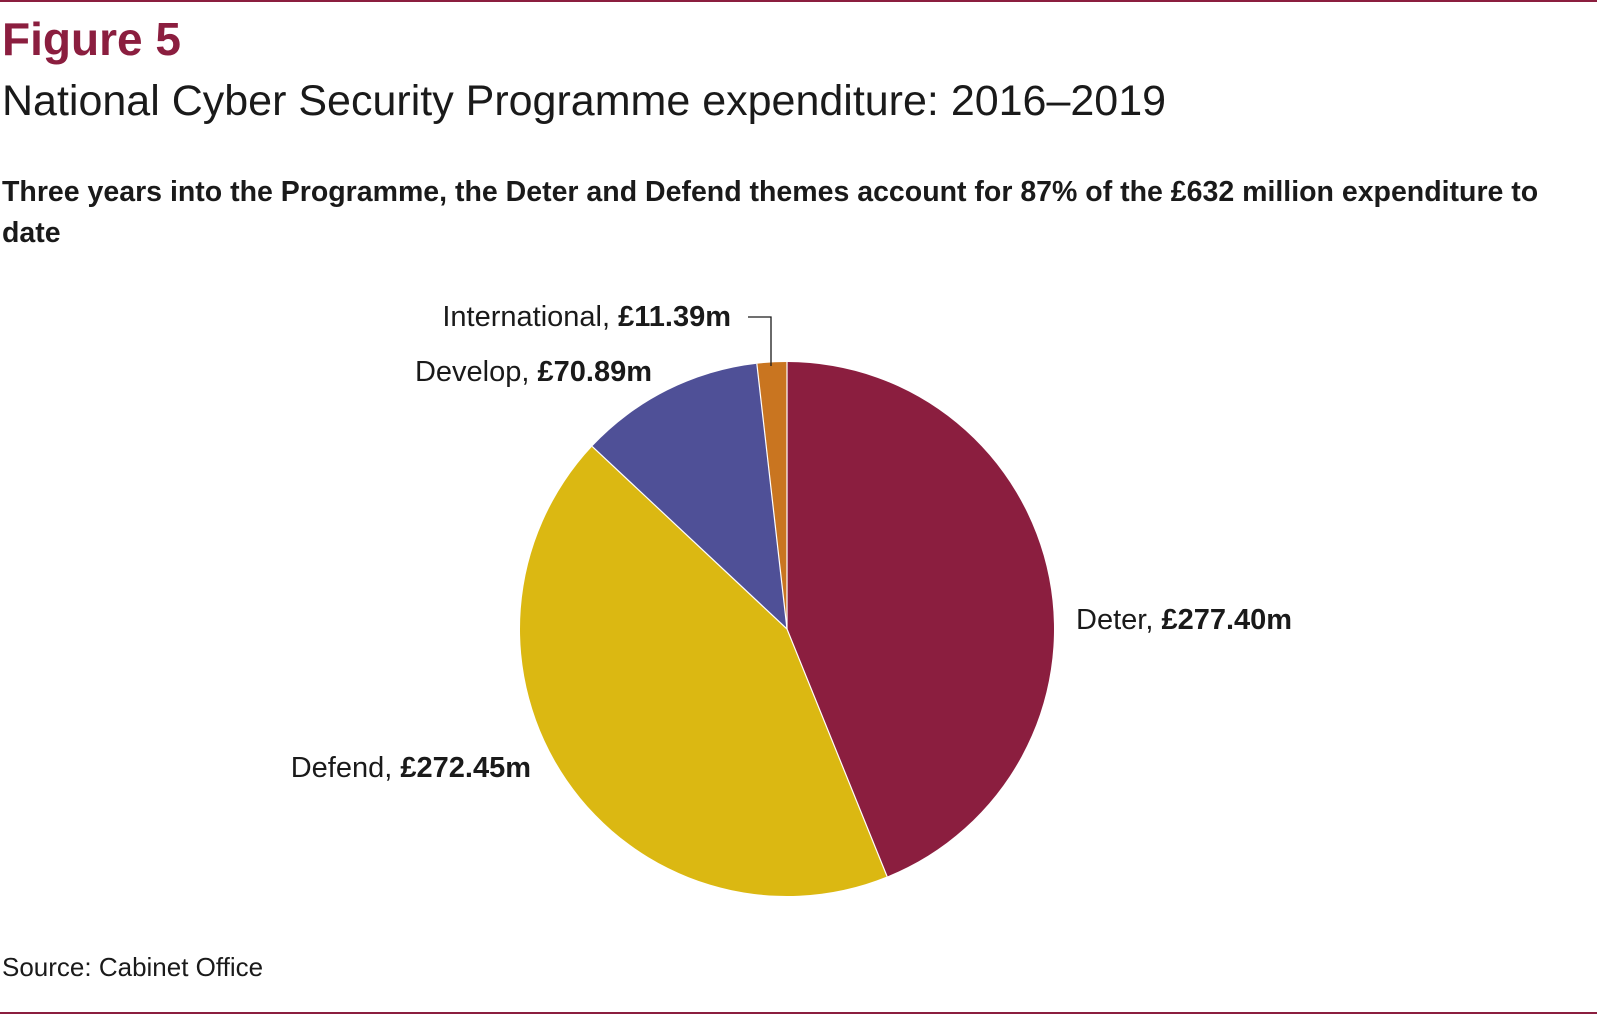 The height and width of the screenshot is (1018, 1597). I want to click on slice-label-value: £272.45m, so click(465, 768).